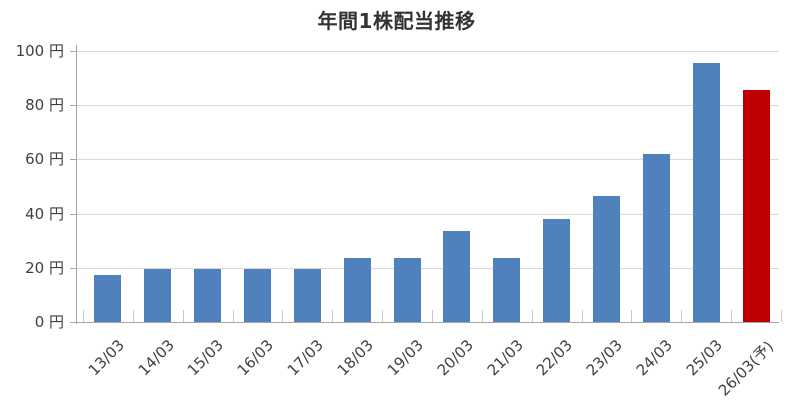 The image size is (793, 420). What do you see at coordinates (455, 358) in the screenshot?
I see `x-tick-label: 20/03` at bounding box center [455, 358].